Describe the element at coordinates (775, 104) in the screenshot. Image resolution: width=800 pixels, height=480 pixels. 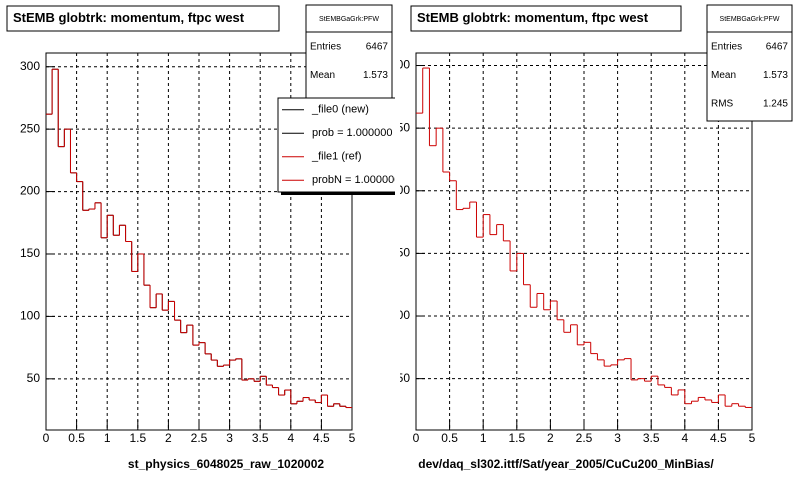
I see `stats-value: 1.245` at that location.